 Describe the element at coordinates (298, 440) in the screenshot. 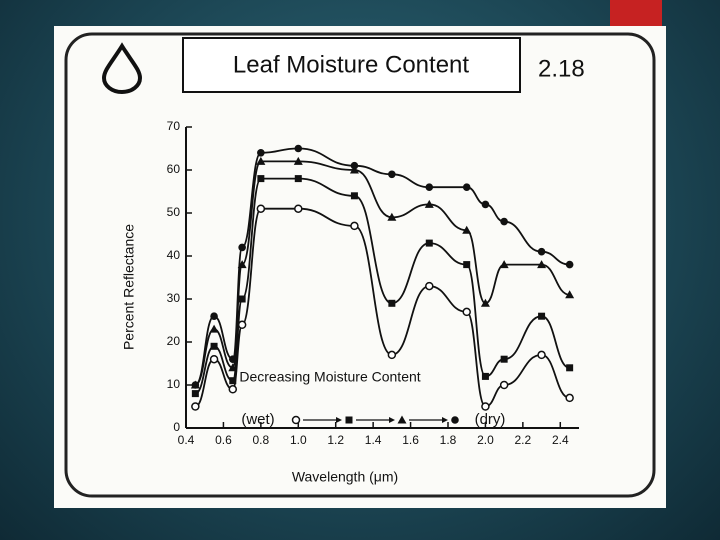

I see `x-tick-label: 1.0` at that location.